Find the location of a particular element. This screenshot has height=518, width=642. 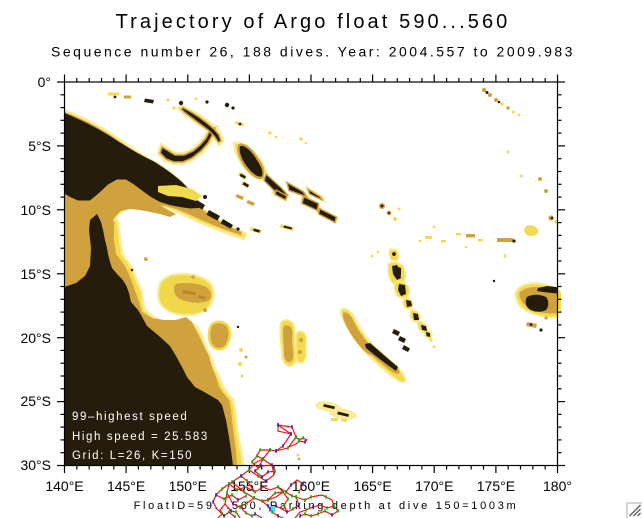

svg-text: 15°S is located at coordinates (35, 274).